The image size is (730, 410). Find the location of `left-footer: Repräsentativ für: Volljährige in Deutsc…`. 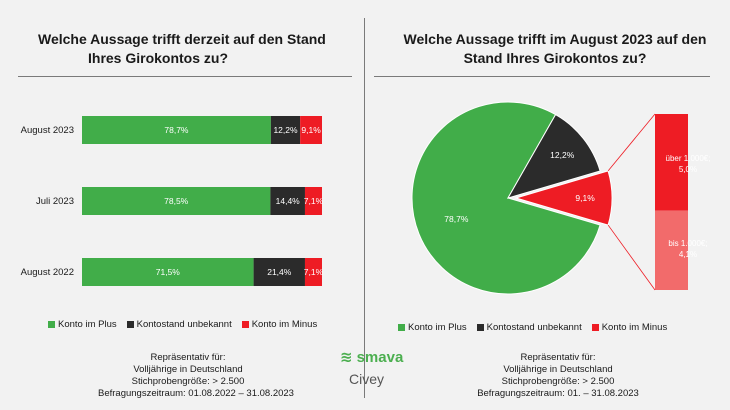

left-footer: Repräsentativ für: Volljährige in Deutsc… is located at coordinates (196, 376).